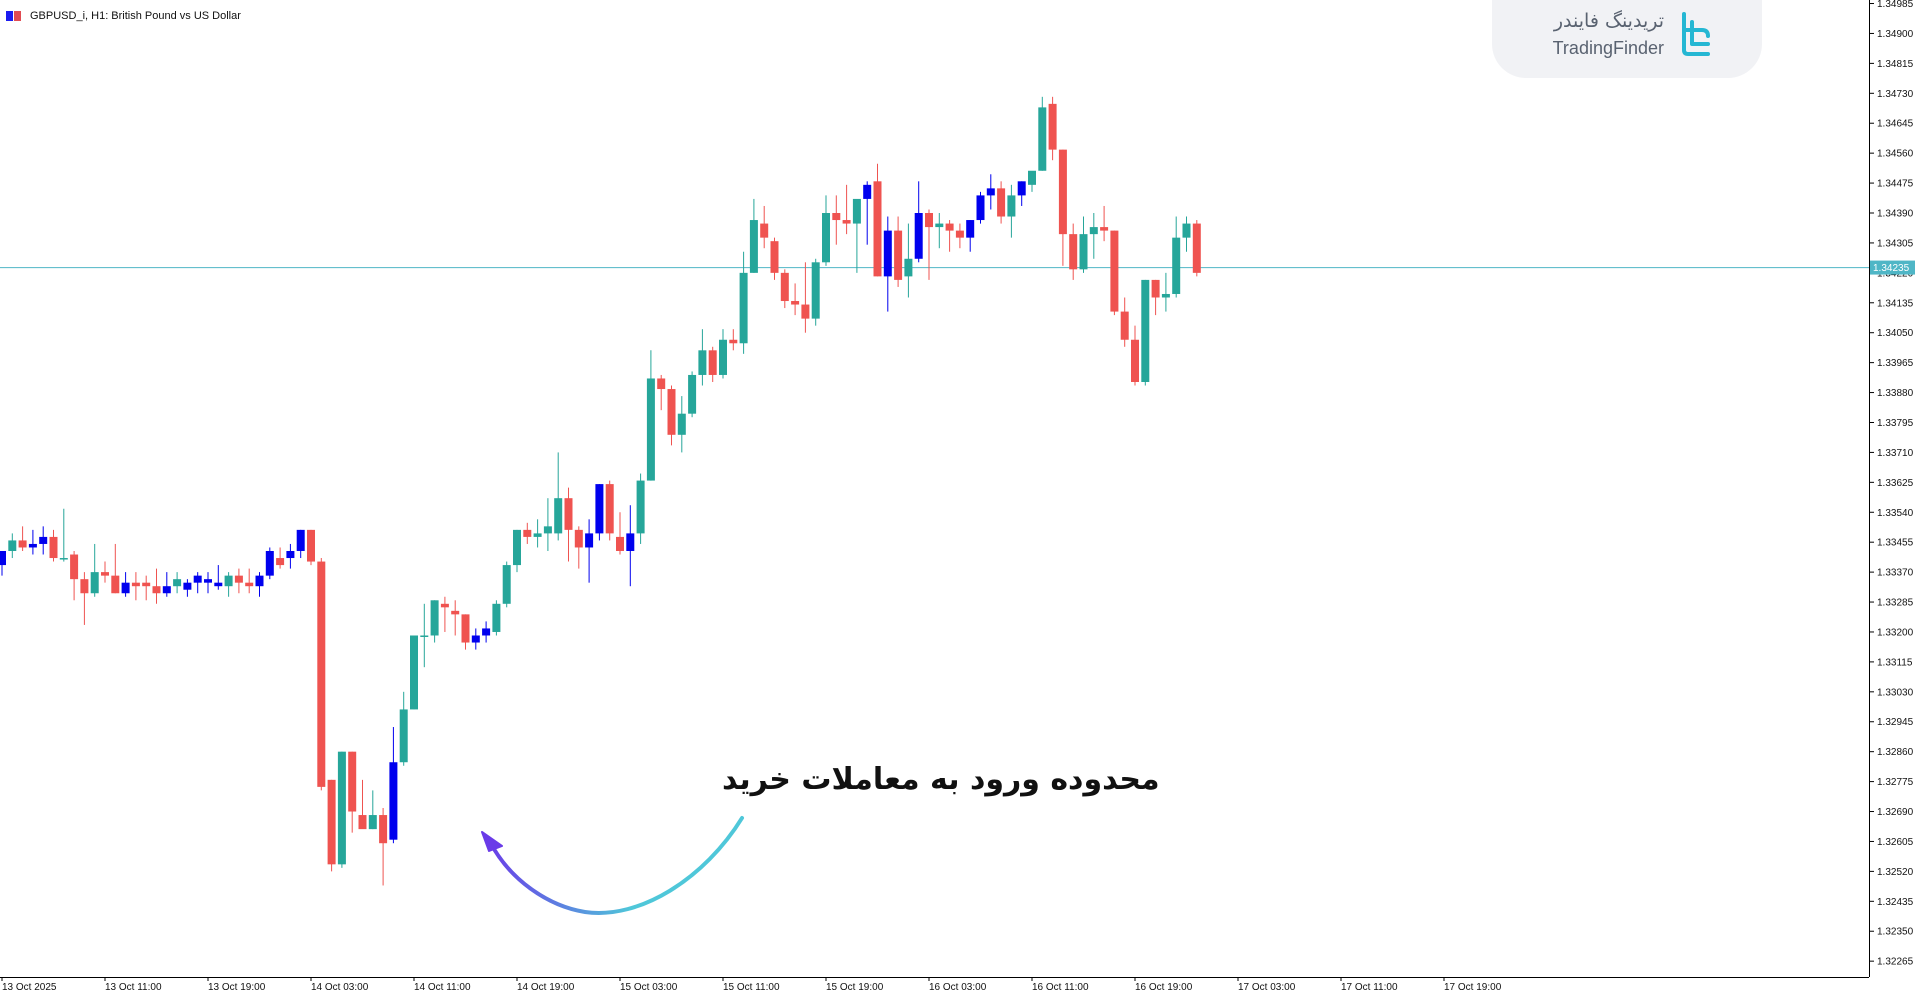  What do you see at coordinates (1895, 722) in the screenshot?
I see `y-tick-label: 1.32945` at bounding box center [1895, 722].